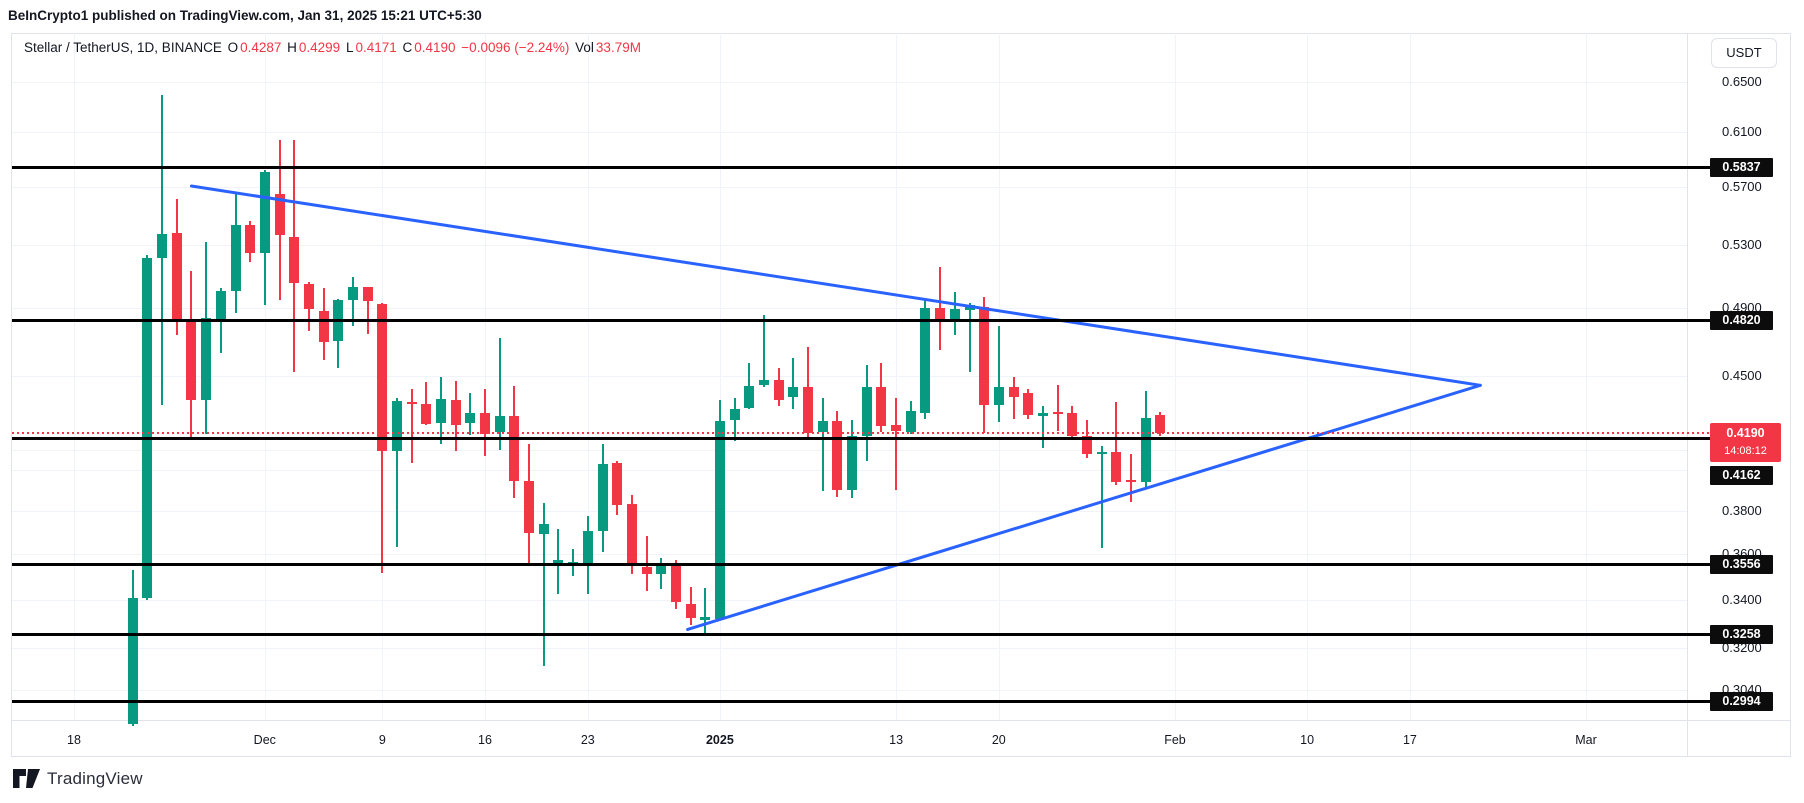 The height and width of the screenshot is (803, 1804). What do you see at coordinates (998, 740) in the screenshot?
I see `time-axis-label: 20` at bounding box center [998, 740].